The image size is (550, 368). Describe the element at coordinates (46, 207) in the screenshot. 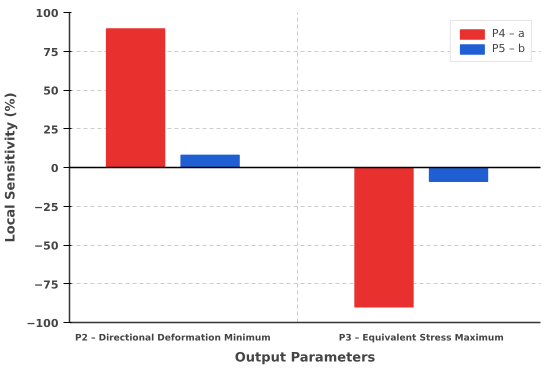

I see `y-tick-label: −25` at that location.